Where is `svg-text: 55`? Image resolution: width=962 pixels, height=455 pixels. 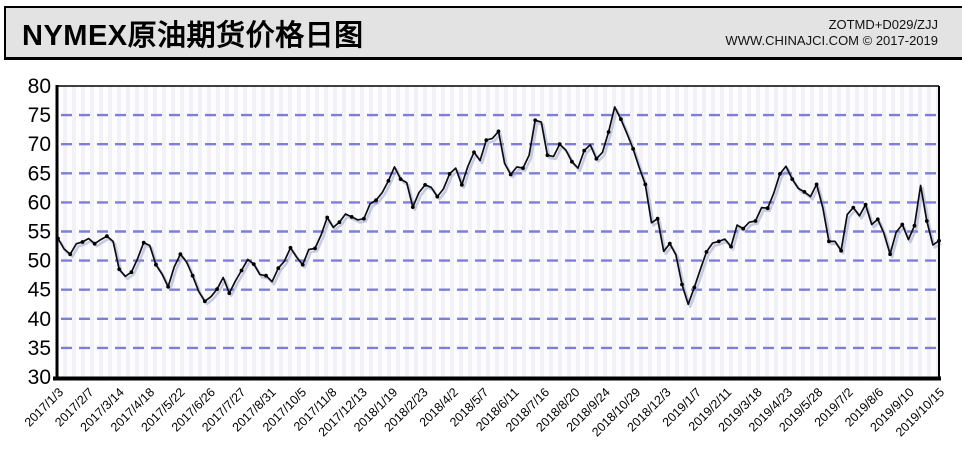
svg-text: 55 is located at coordinates (39, 232).